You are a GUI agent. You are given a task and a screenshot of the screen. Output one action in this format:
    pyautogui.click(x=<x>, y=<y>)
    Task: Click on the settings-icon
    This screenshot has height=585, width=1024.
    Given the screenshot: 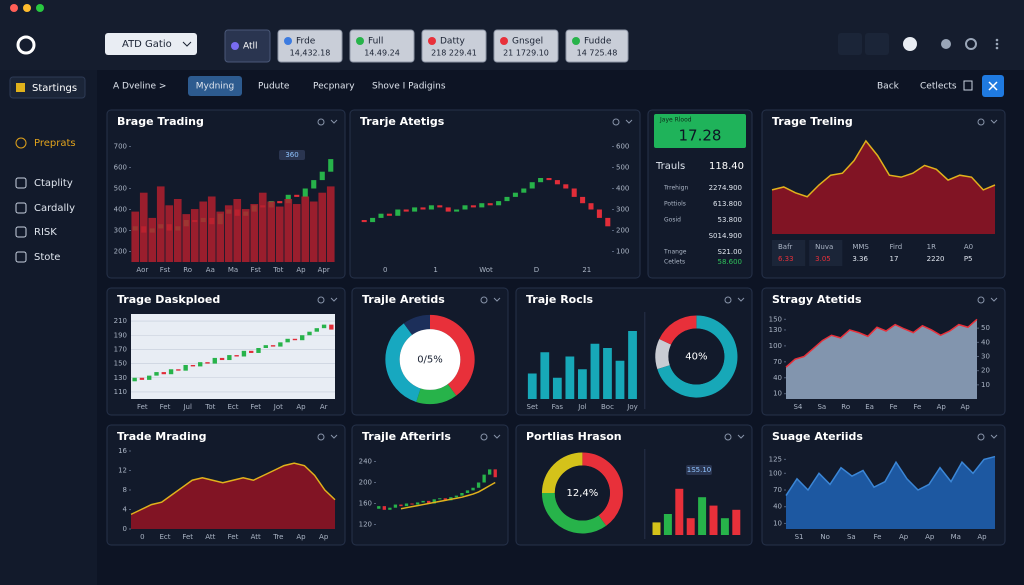 What is the action you would take?
    pyautogui.click(x=971, y=44)
    